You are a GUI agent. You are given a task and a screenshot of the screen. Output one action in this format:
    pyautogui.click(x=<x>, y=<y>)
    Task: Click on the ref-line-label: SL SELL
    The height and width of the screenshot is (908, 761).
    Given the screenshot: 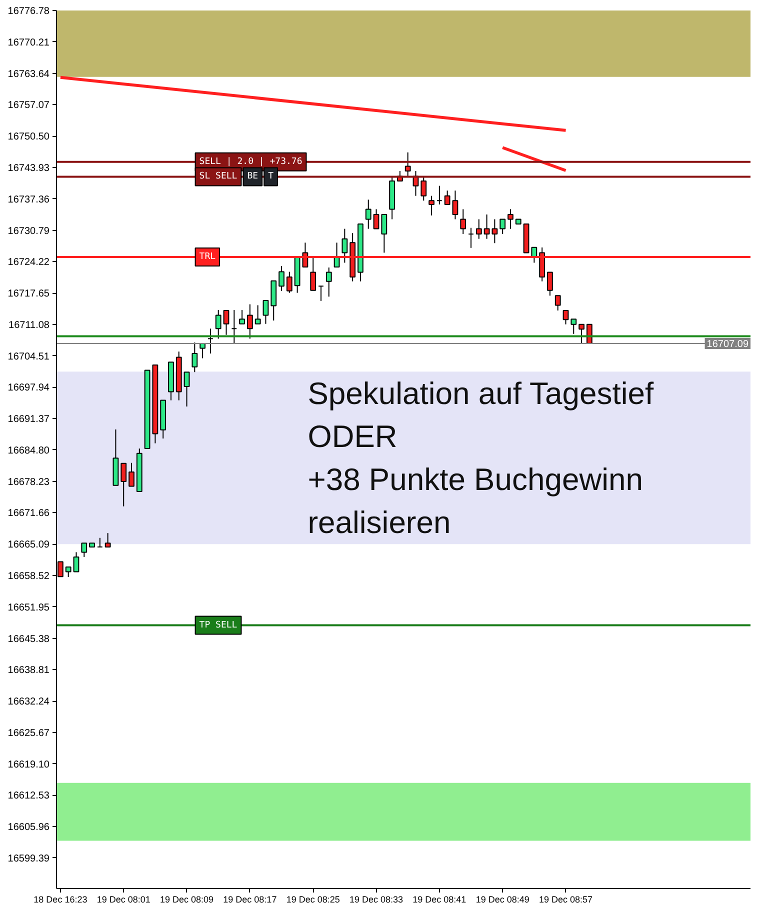 What is the action you would take?
    pyautogui.click(x=218, y=177)
    